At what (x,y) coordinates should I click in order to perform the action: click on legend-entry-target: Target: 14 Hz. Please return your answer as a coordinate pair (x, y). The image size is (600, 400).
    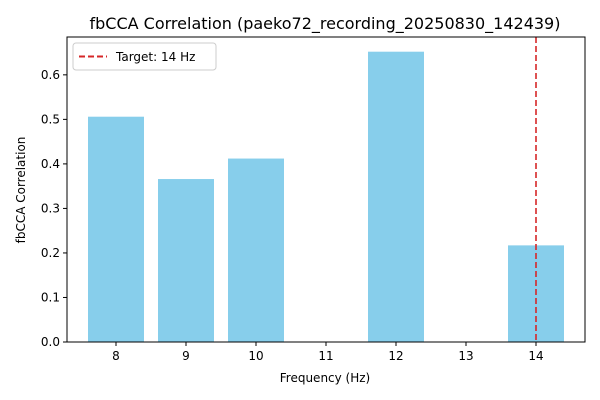
    Looking at the image, I should click on (155, 57).